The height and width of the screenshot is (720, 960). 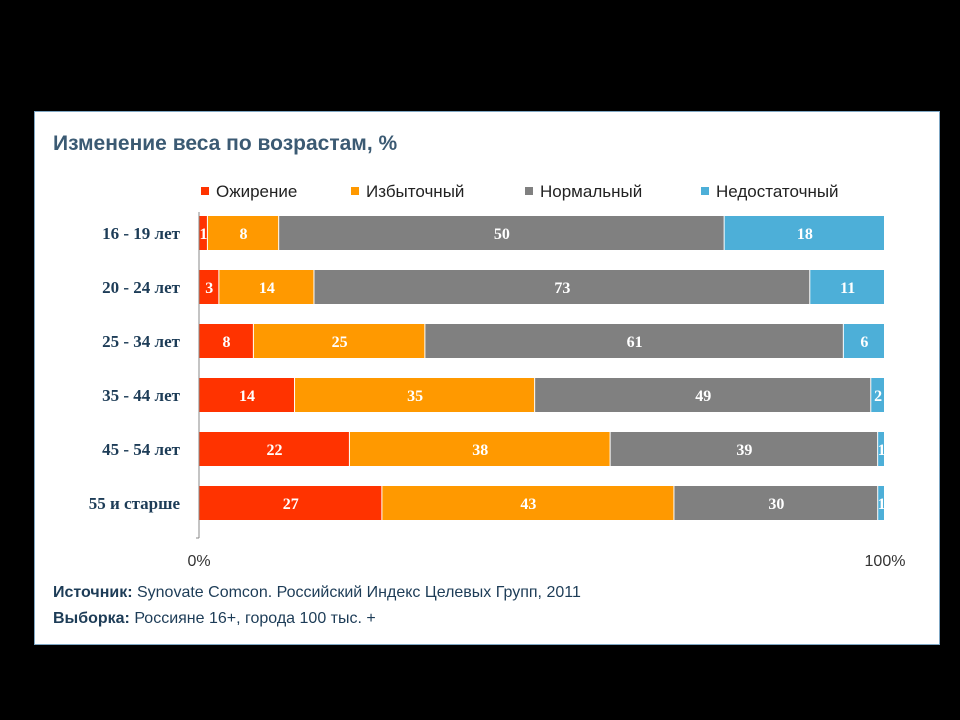 I want to click on category-label: 25 - 34 лет, so click(x=141, y=341).